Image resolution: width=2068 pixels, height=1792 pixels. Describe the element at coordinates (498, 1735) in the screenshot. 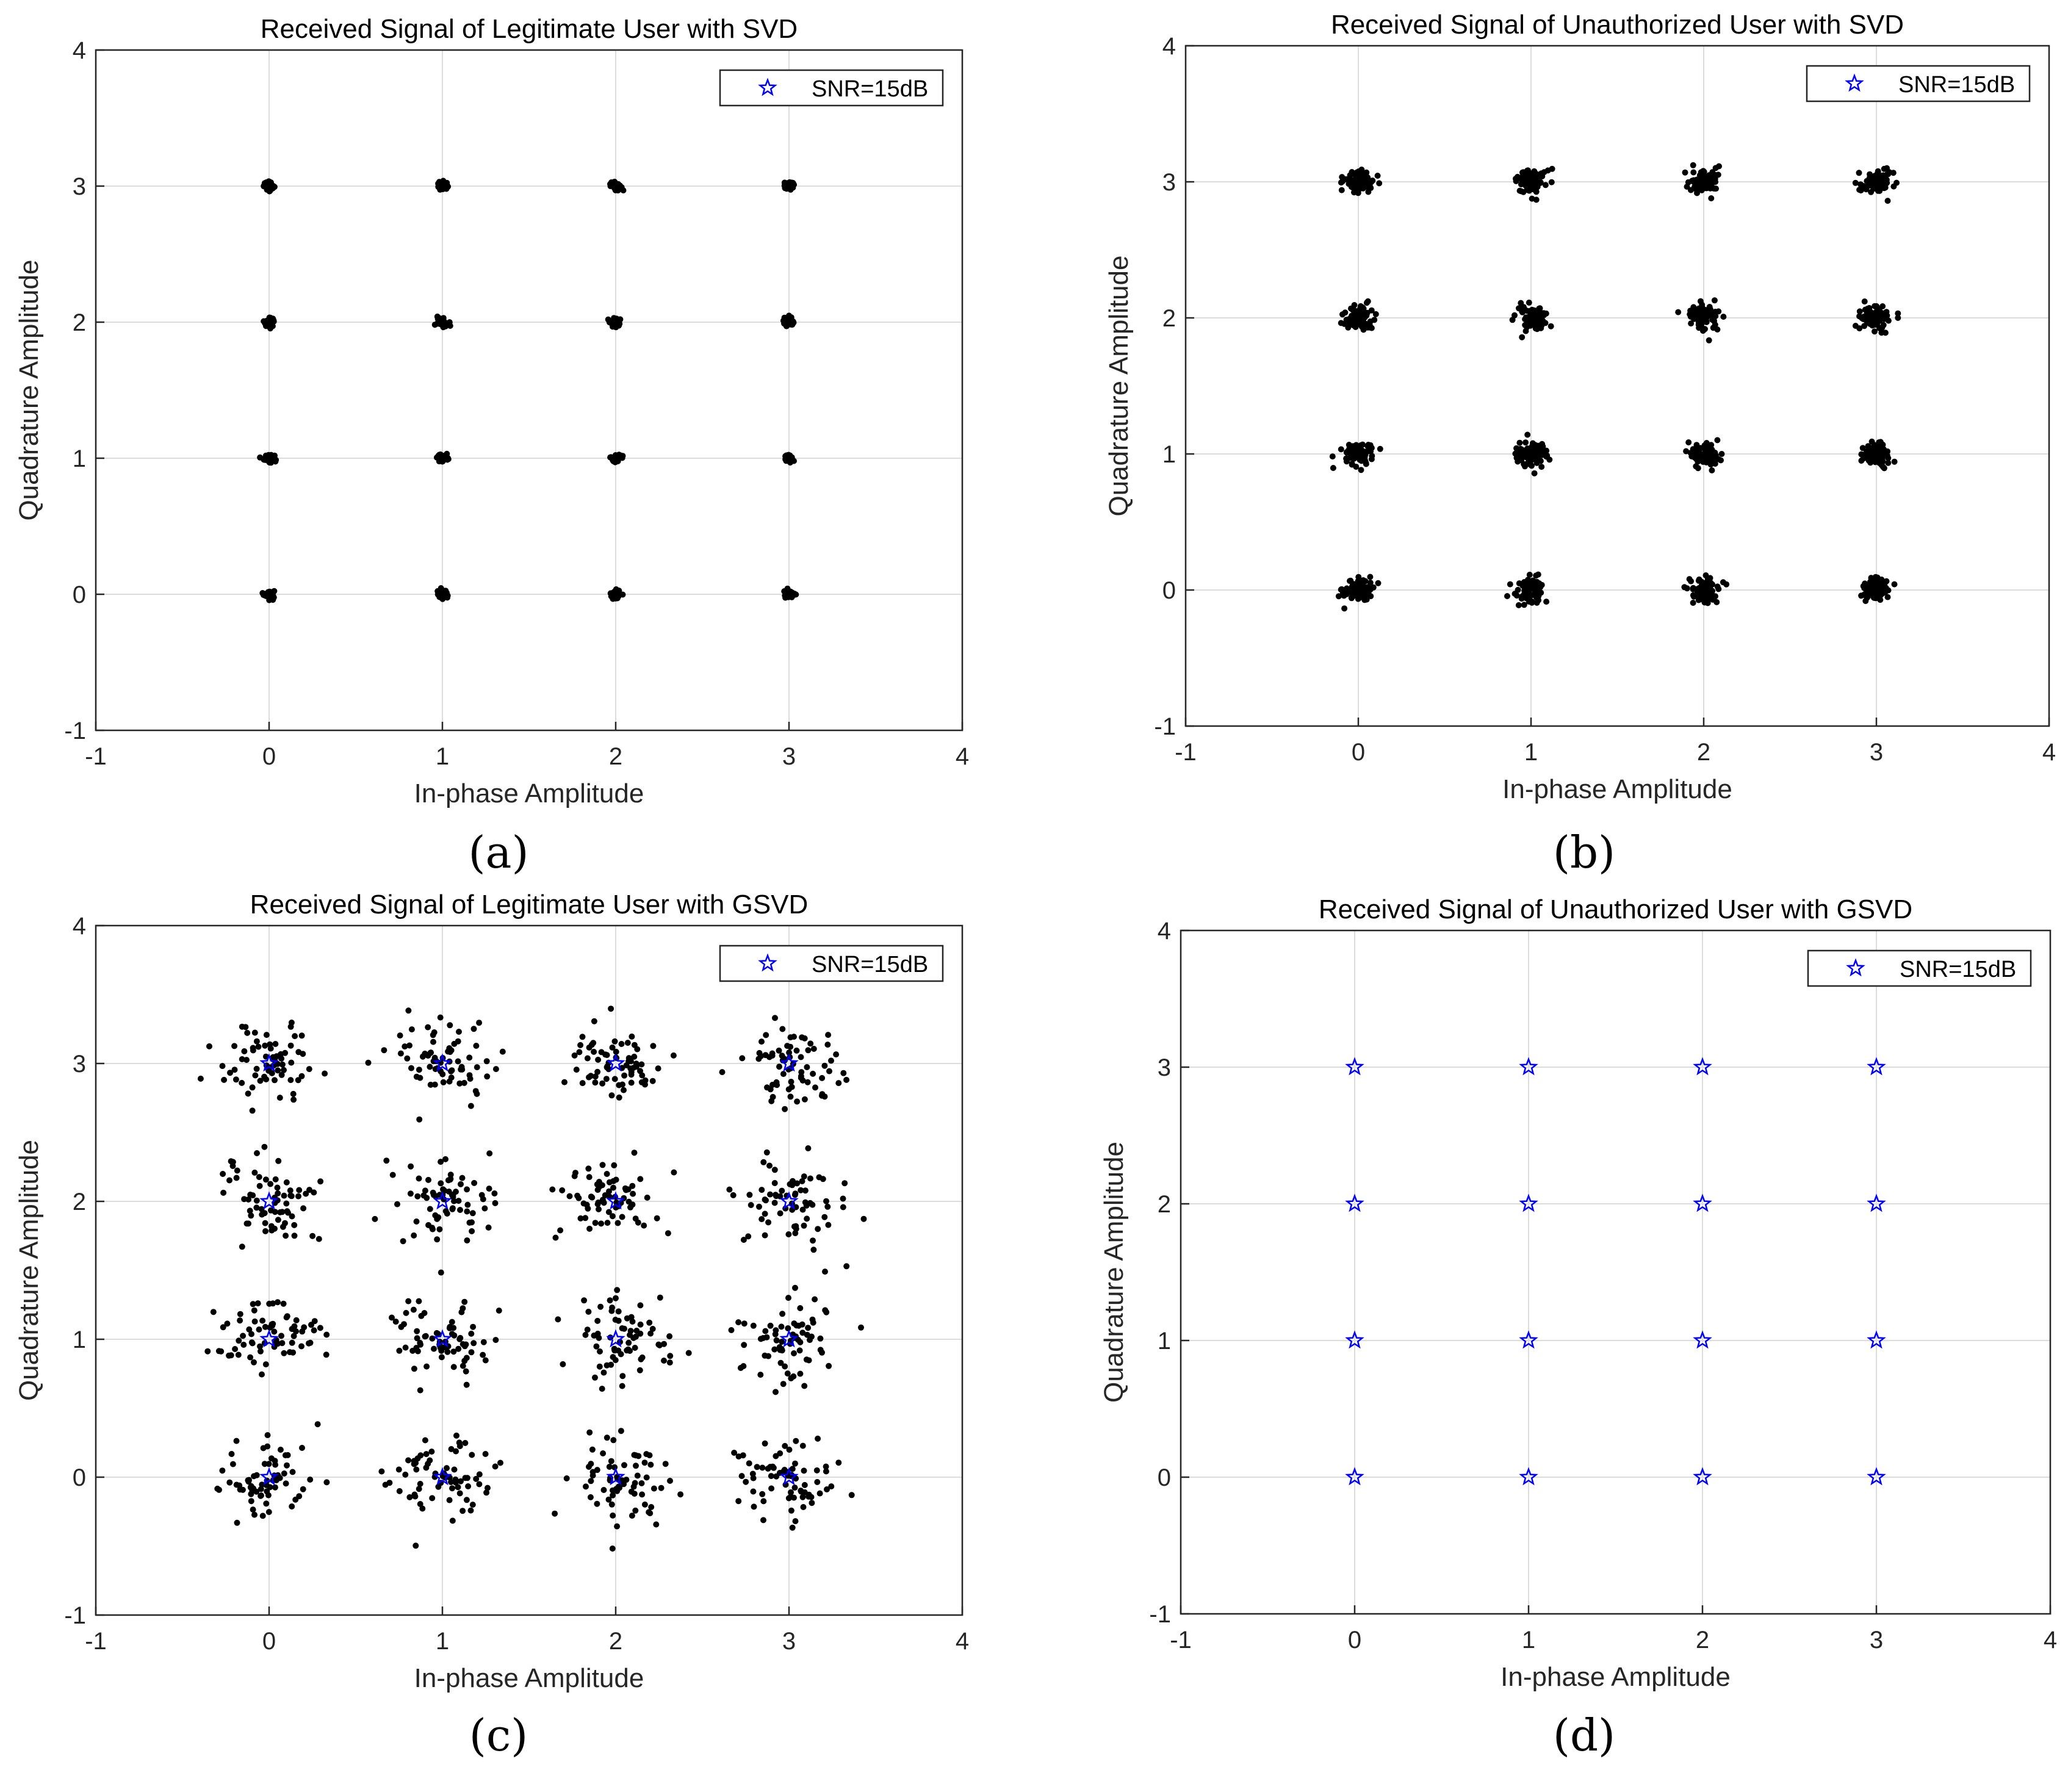

I see `caption-c: (c)` at that location.